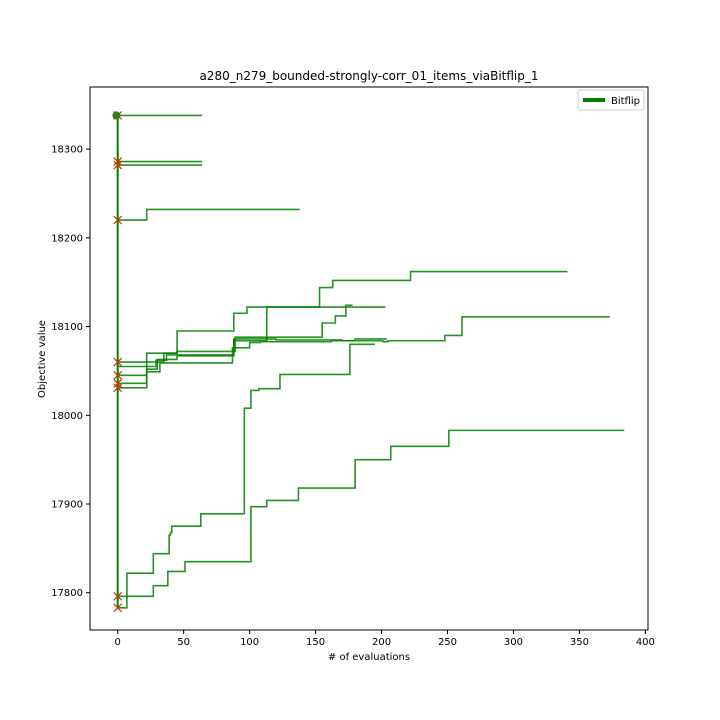 Image resolution: width=720 pixels, height=720 pixels. I want to click on legend: Bitflip, so click(611, 100).